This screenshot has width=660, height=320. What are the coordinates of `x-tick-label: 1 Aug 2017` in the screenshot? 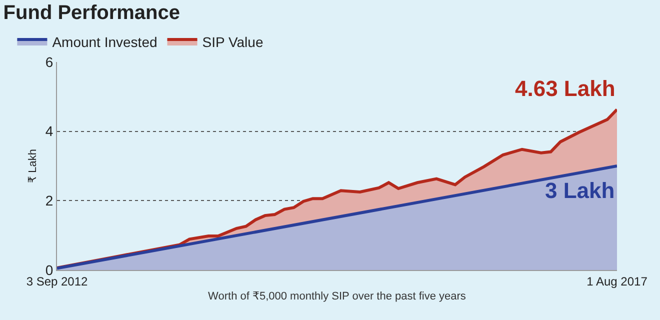 It's located at (617, 281).